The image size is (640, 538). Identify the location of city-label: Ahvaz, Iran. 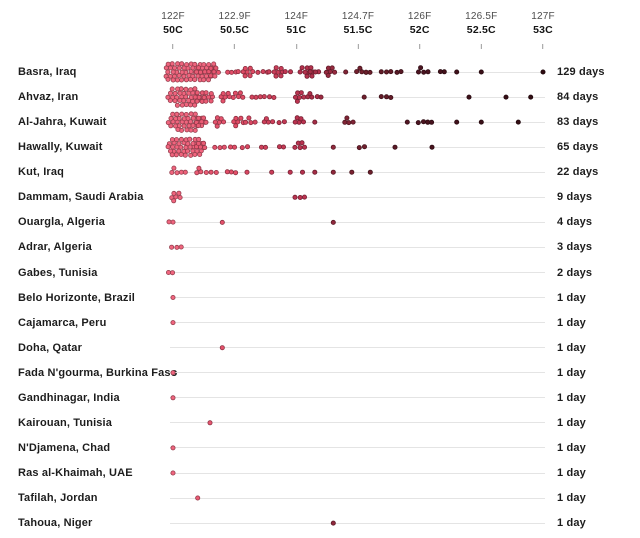
(48, 97).